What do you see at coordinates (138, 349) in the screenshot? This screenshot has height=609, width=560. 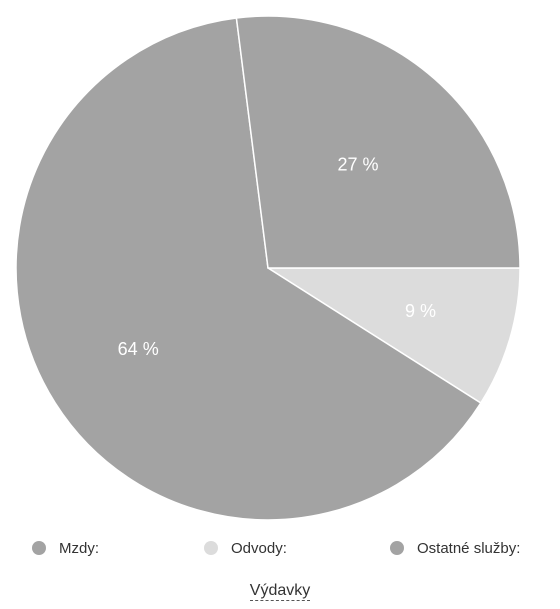 I see `label-mzdy: 64 %` at bounding box center [138, 349].